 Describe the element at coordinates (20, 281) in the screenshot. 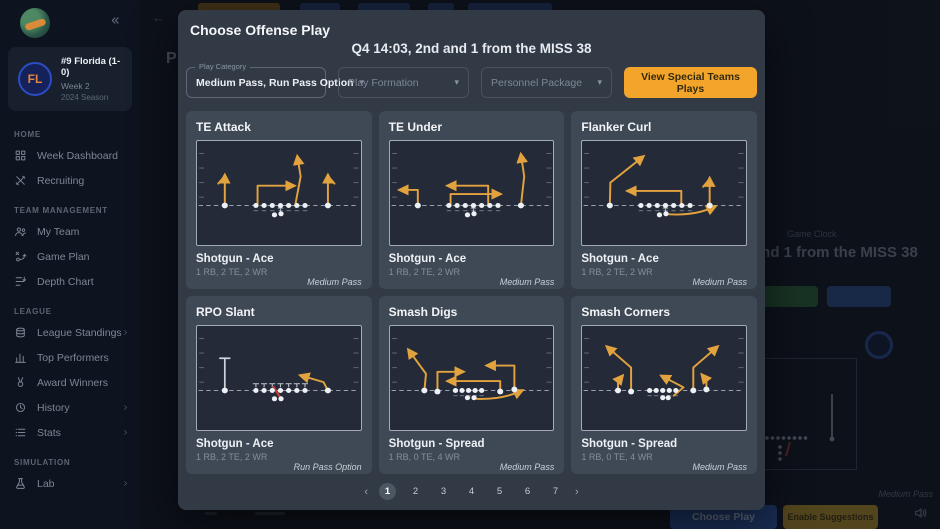

I see `depth-icon` at that location.